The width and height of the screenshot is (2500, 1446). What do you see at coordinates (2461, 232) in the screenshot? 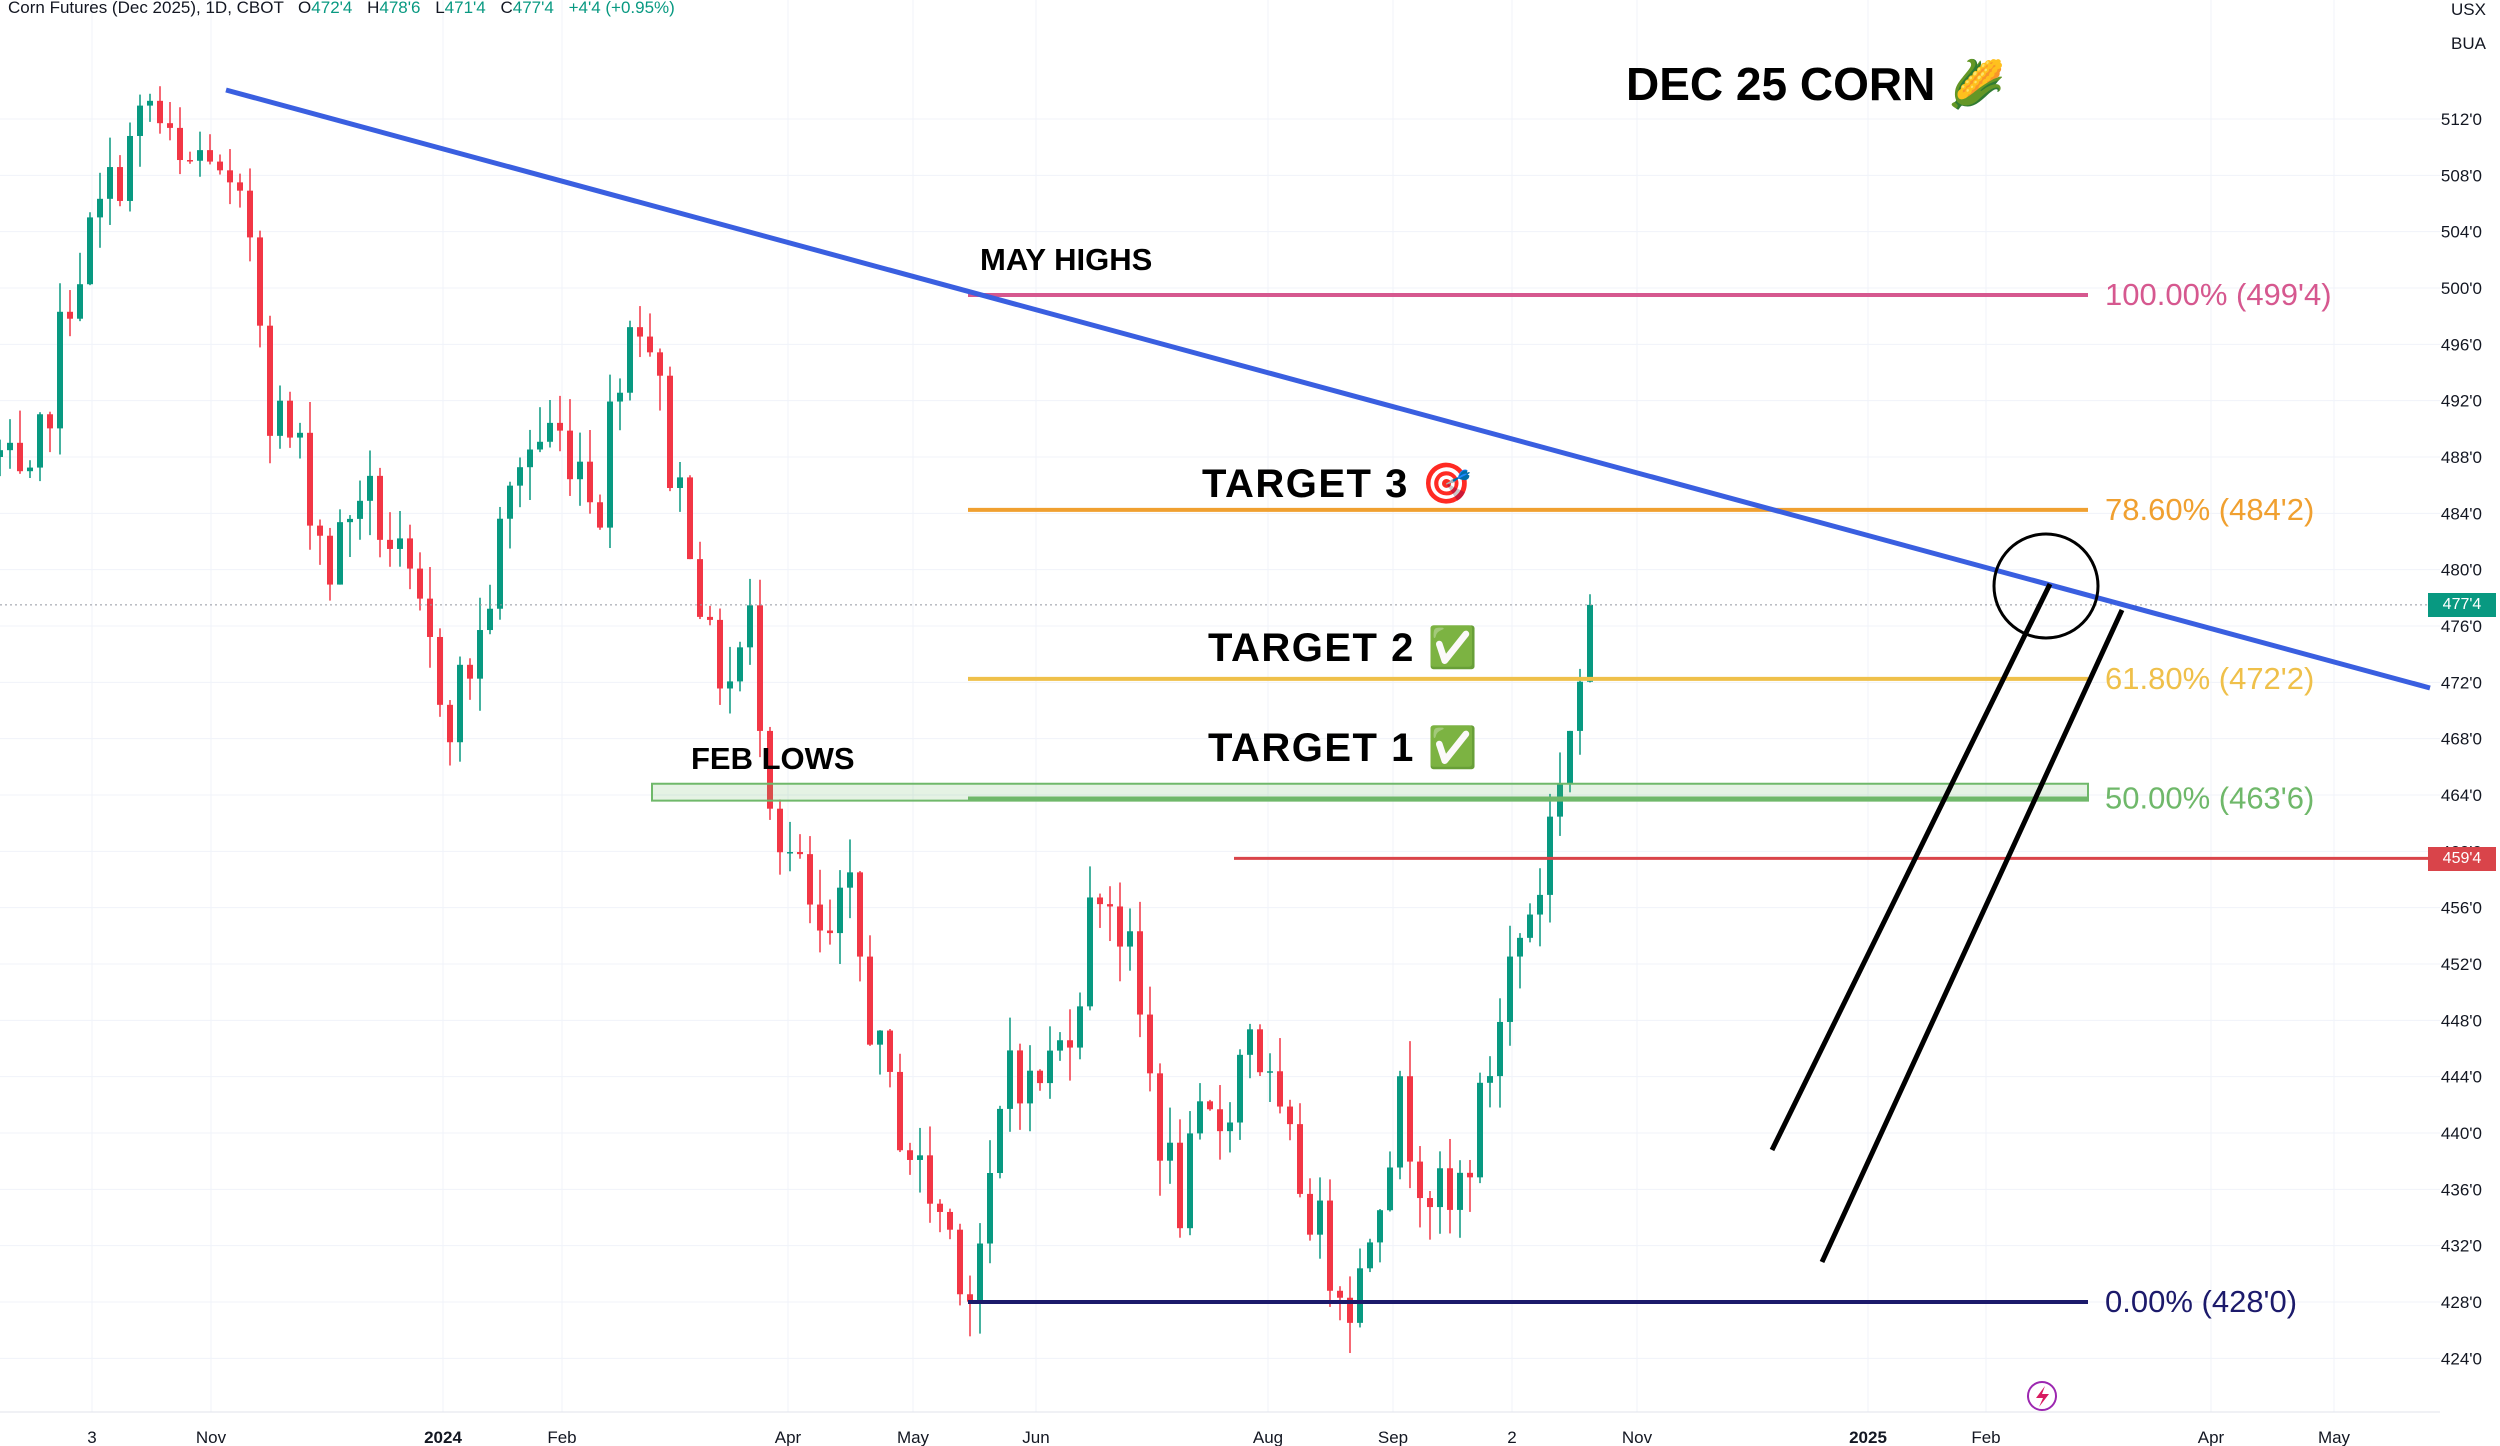
I see `y-tick-label: 504'0` at bounding box center [2461, 232].